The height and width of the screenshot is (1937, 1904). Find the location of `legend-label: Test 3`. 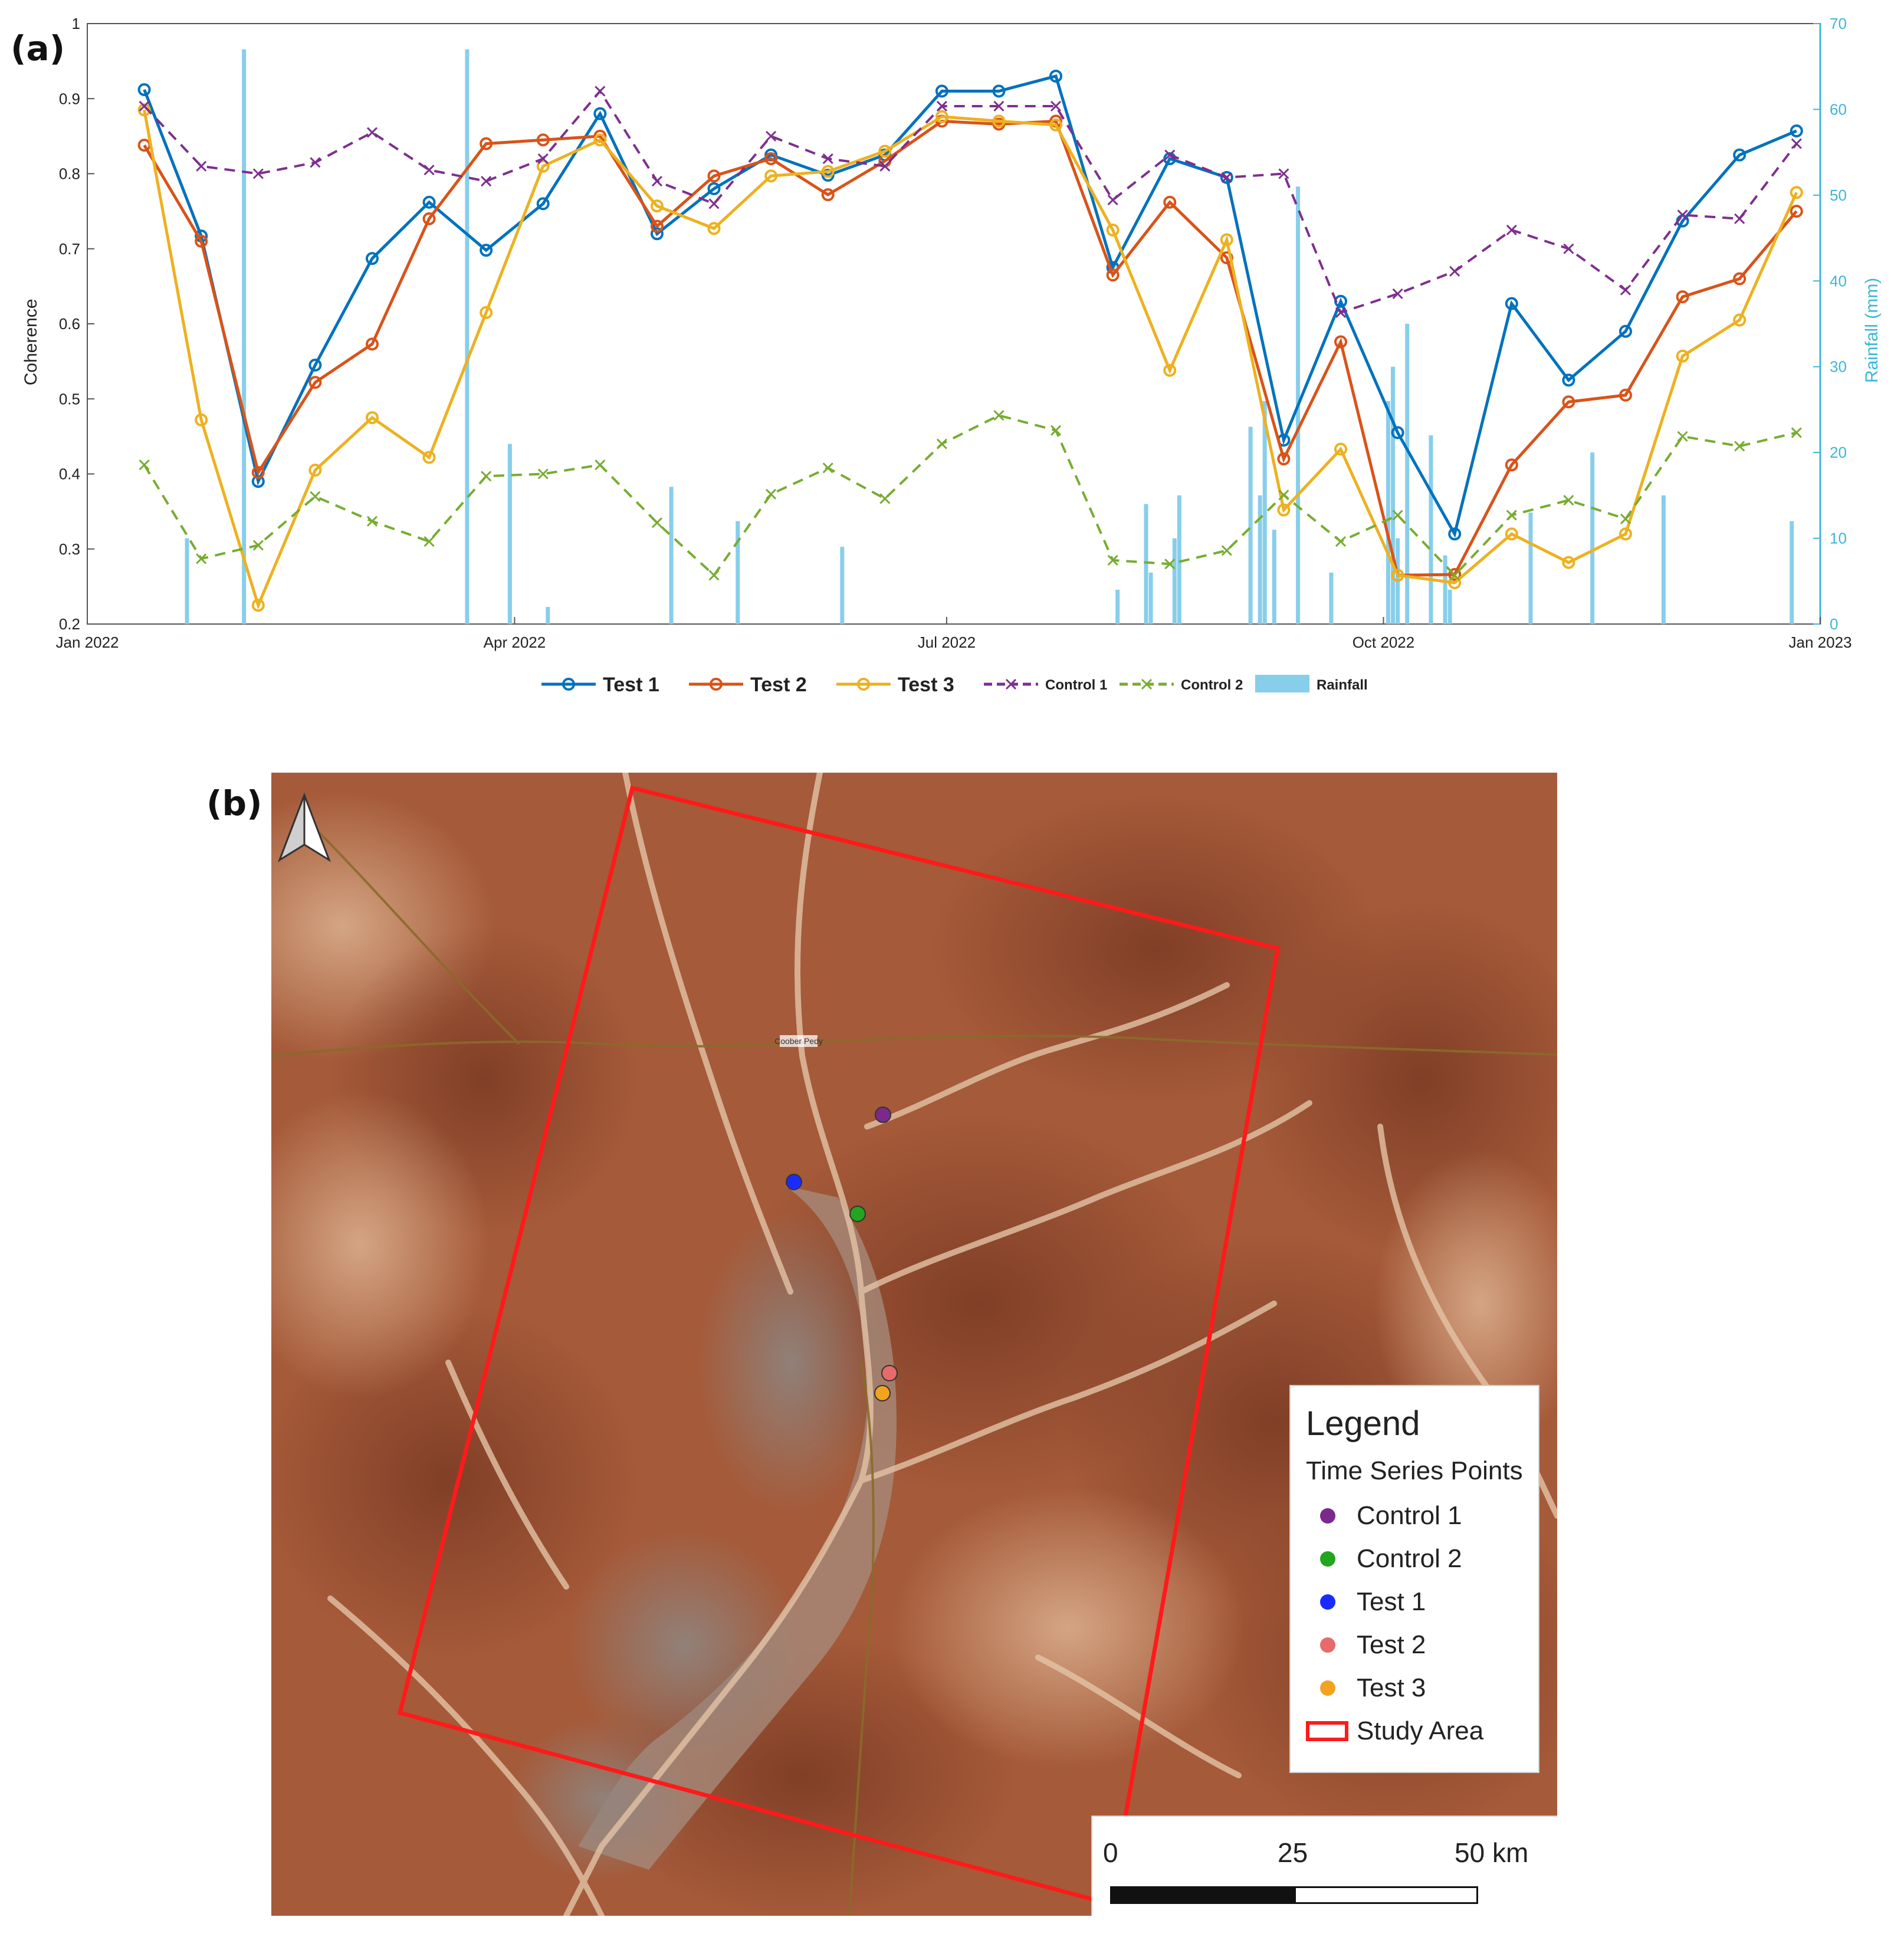

legend-label: Test 3 is located at coordinates (1391, 1687).